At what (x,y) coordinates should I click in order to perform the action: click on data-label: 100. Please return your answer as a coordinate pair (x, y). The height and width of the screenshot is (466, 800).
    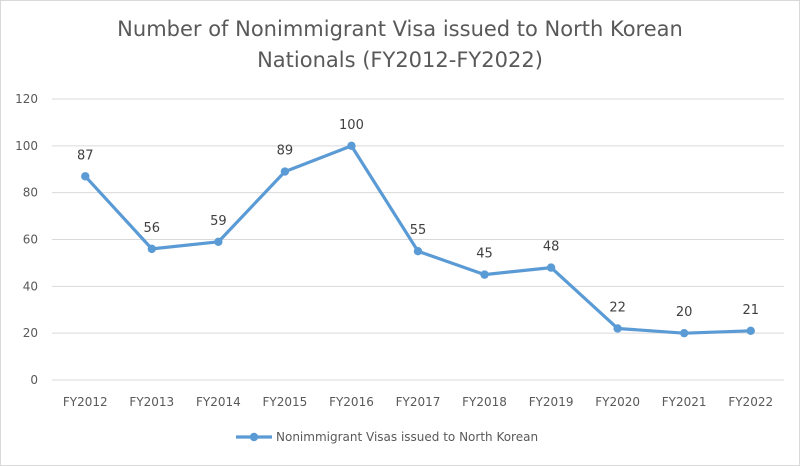
    Looking at the image, I should click on (351, 125).